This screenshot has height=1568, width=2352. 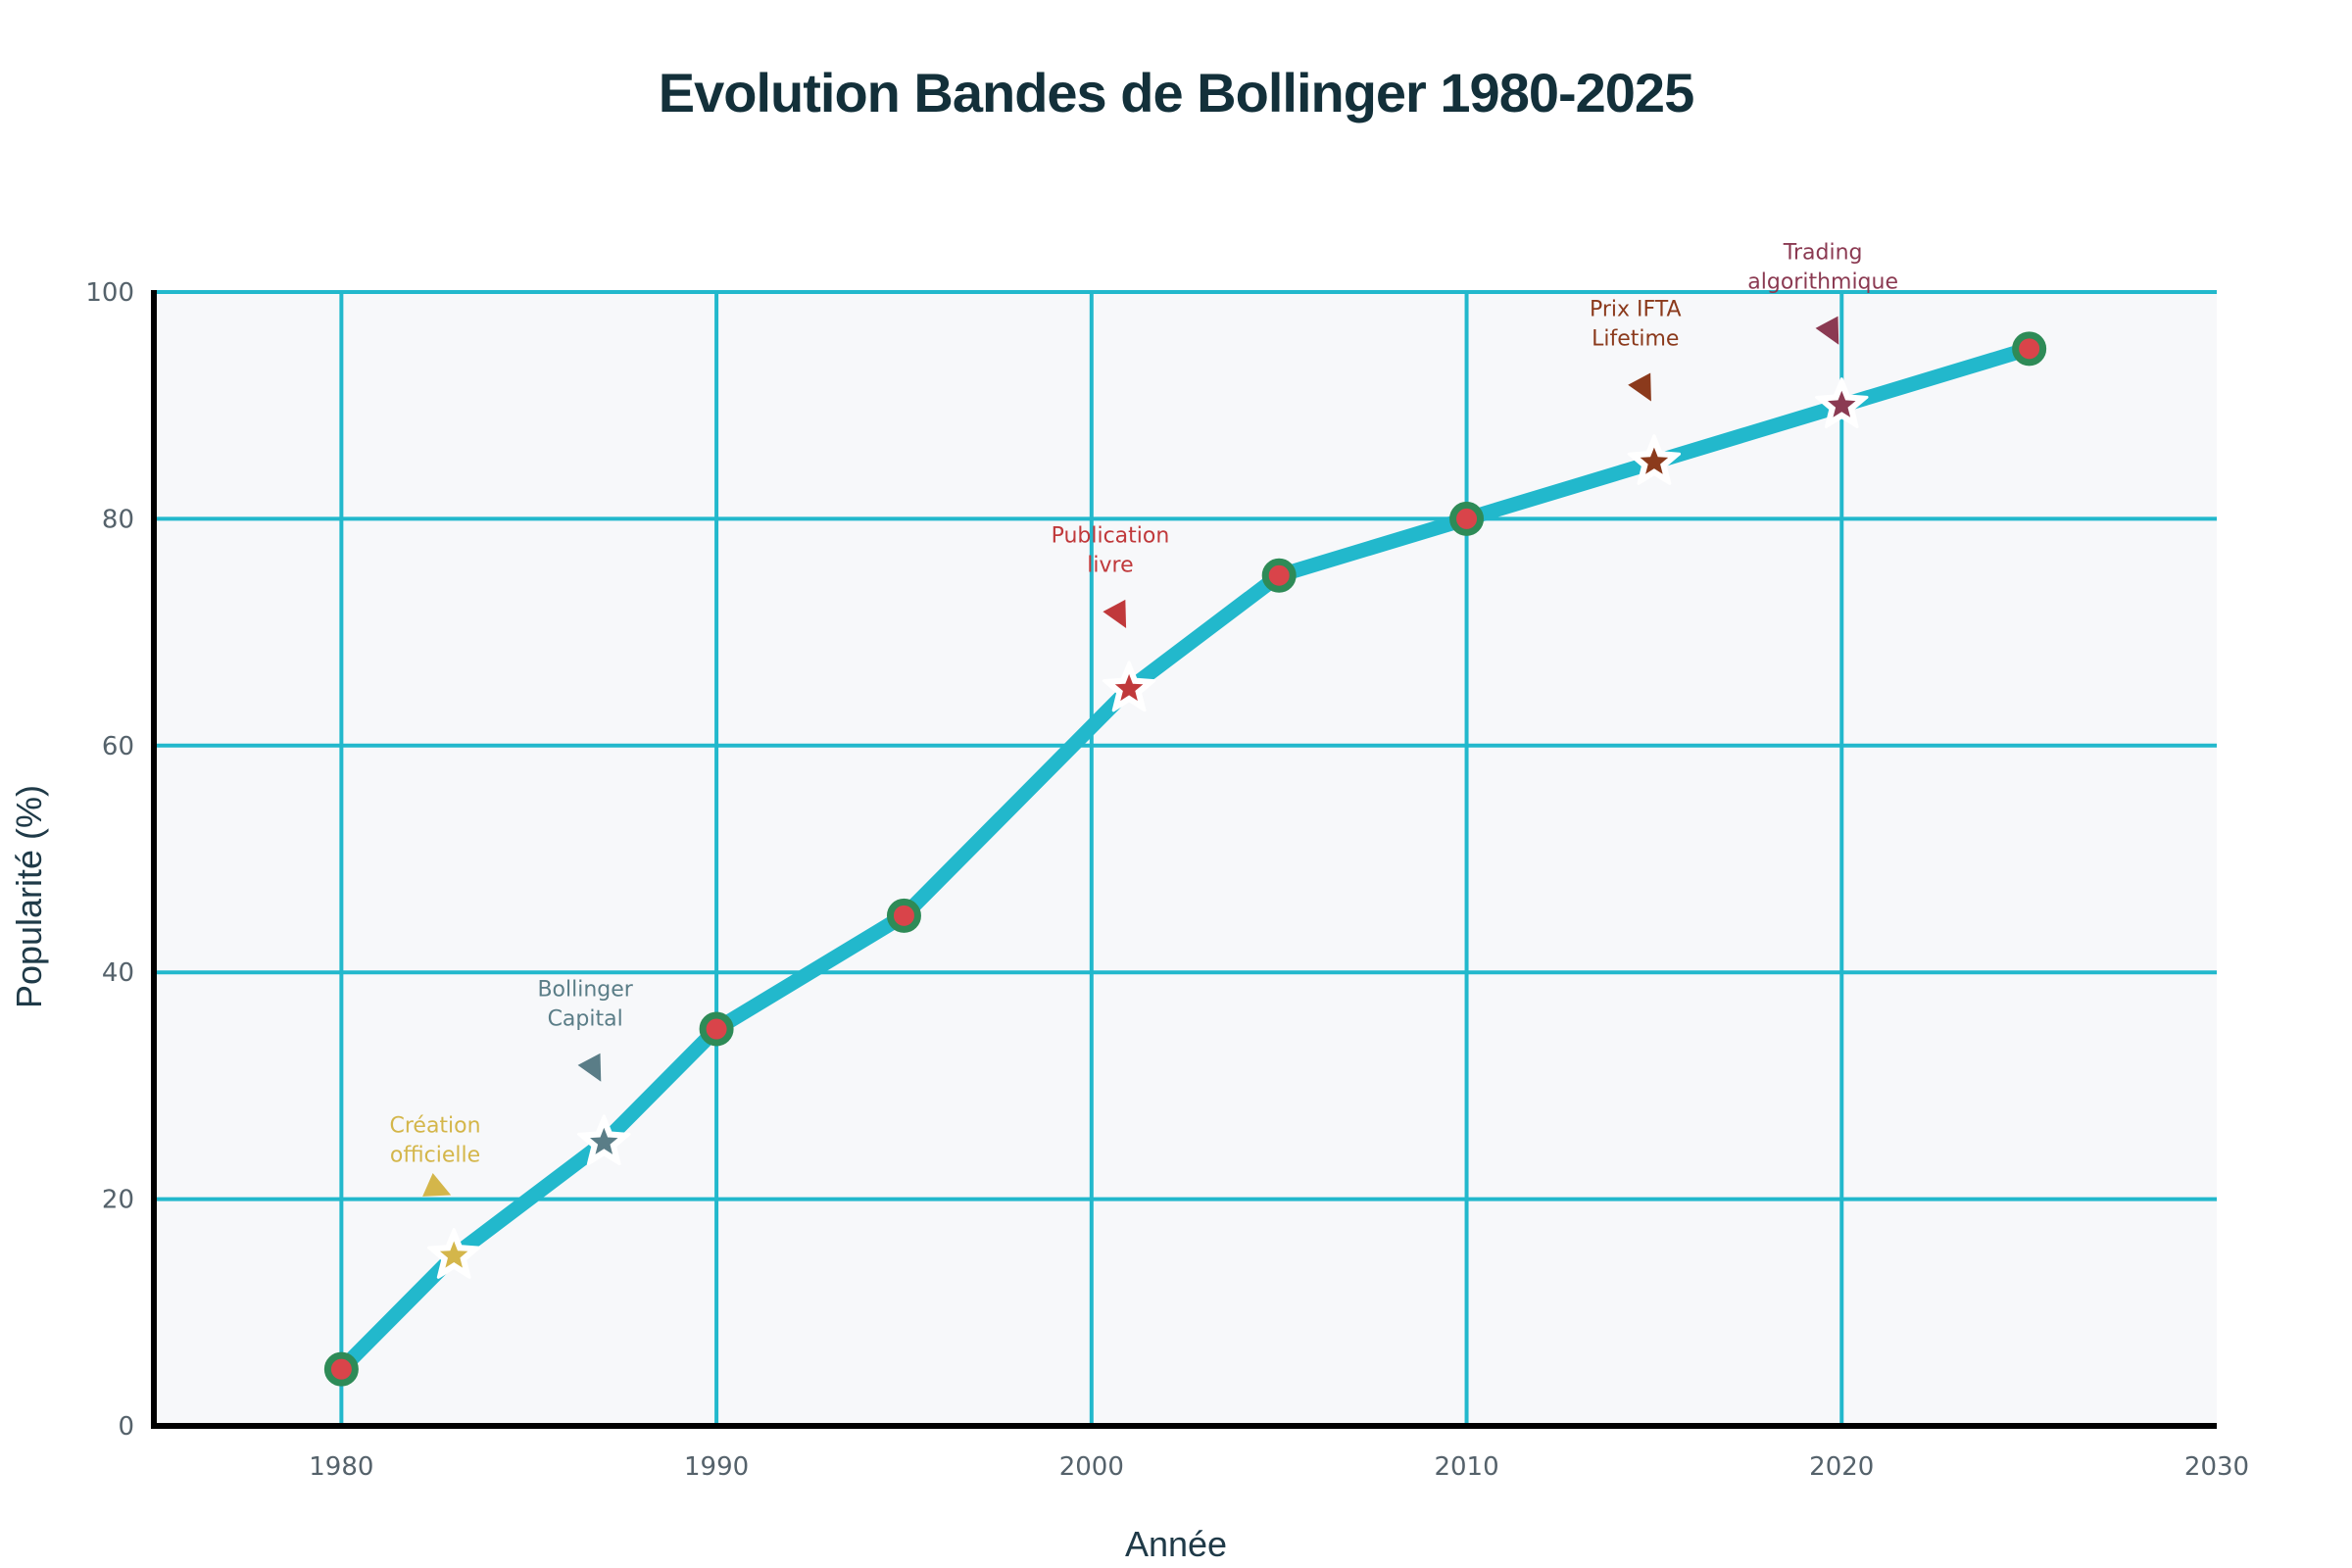 What do you see at coordinates (585, 1018) in the screenshot?
I see `annotation-label: Capital` at bounding box center [585, 1018].